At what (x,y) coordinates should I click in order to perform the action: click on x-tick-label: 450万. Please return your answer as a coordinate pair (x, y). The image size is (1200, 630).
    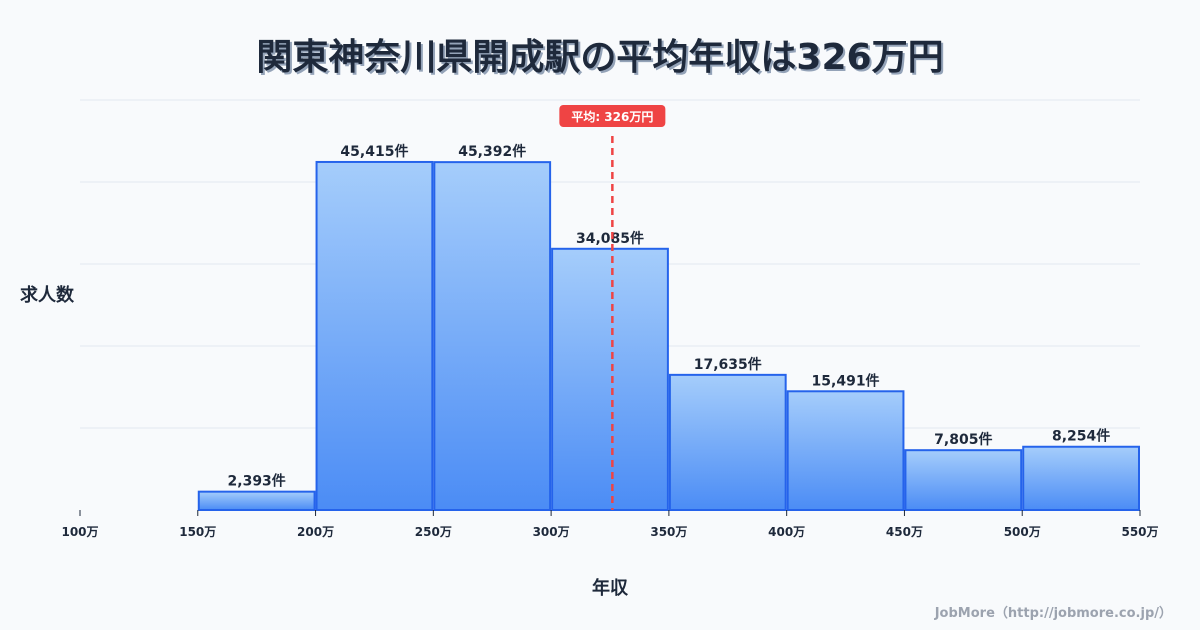
    Looking at the image, I should click on (904, 532).